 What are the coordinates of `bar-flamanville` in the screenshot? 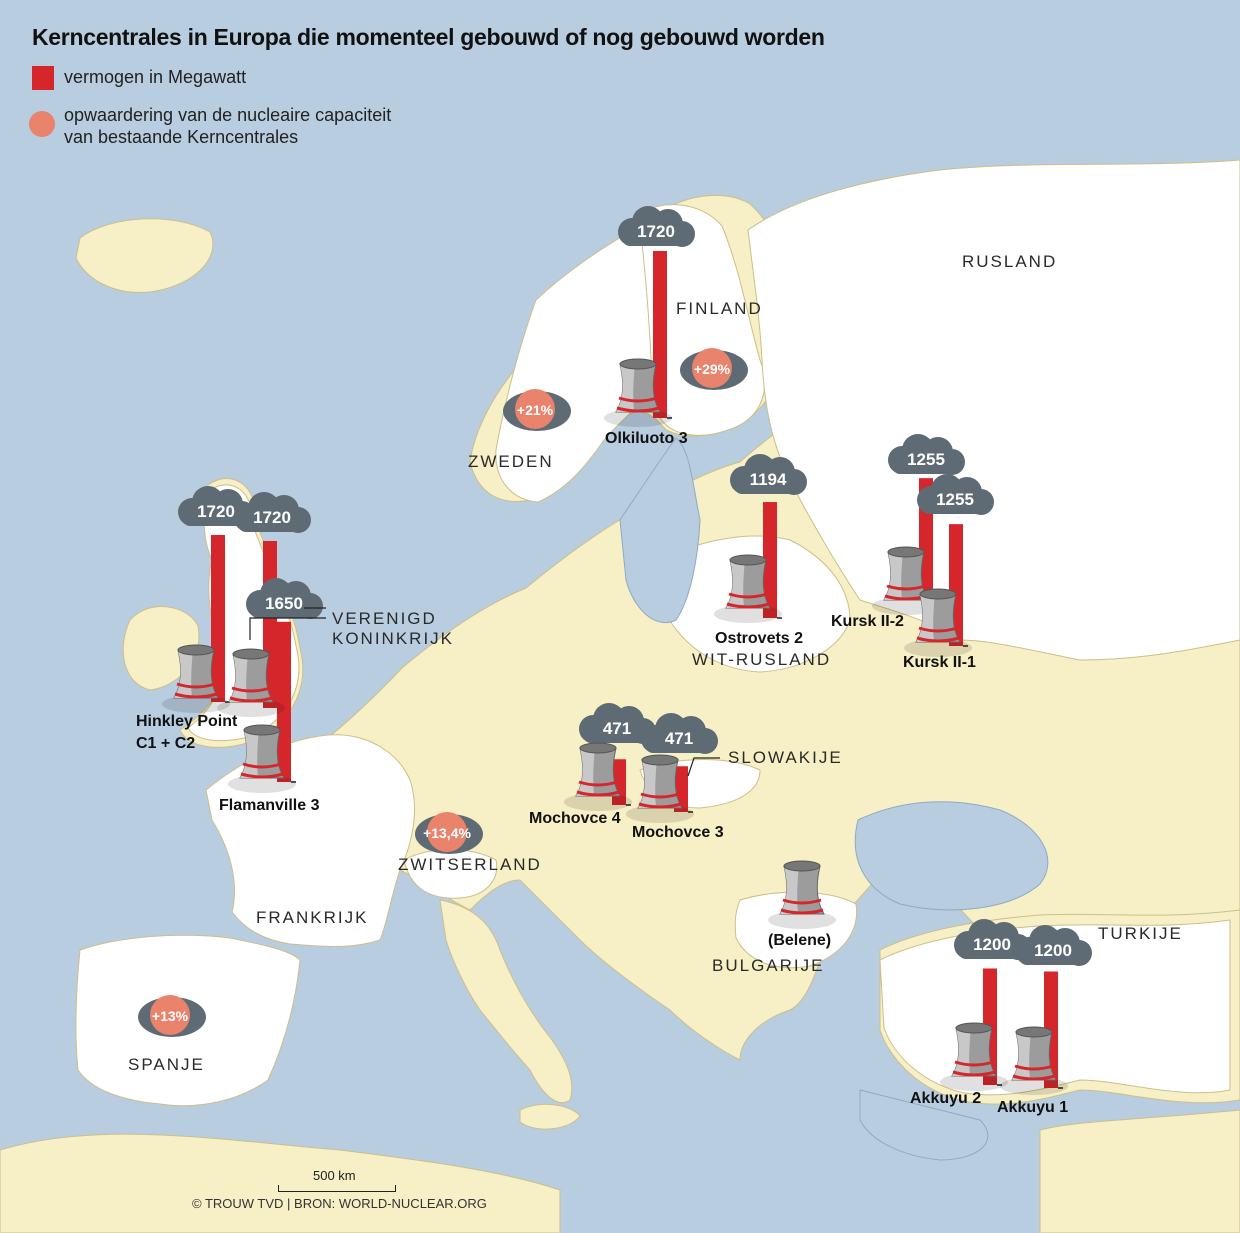 It's located at (284, 701).